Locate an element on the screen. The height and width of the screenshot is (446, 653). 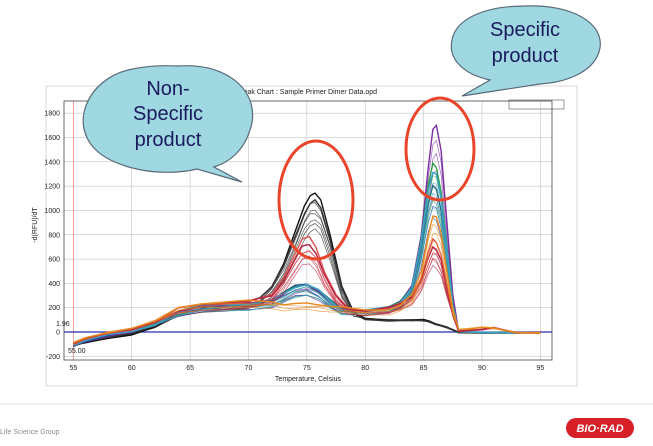
specific-callout-line-1: Specific is located at coordinates (525, 30).